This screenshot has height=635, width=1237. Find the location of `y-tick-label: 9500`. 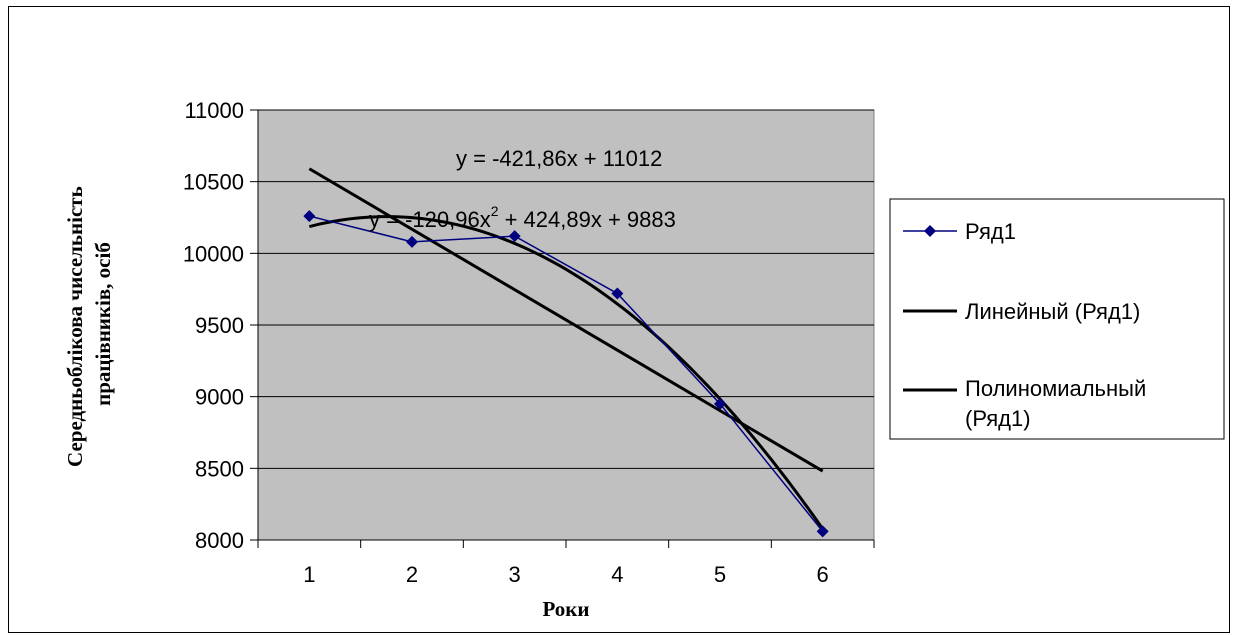

y-tick-label: 9500 is located at coordinates (219, 325).